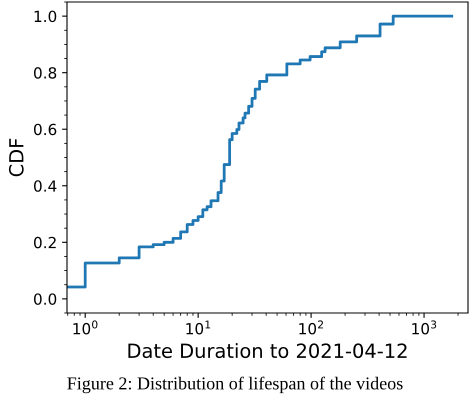 This screenshot has height=398, width=470. Describe the element at coordinates (311, 327) in the screenshot. I see `x-tick-label: 10$^{2}$` at that location.